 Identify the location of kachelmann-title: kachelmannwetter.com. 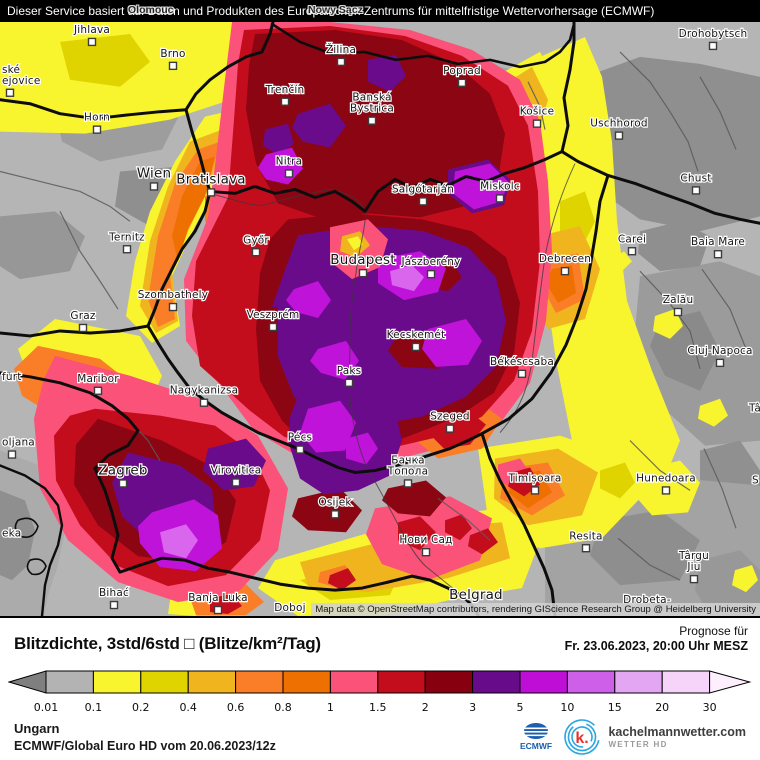
(677, 732).